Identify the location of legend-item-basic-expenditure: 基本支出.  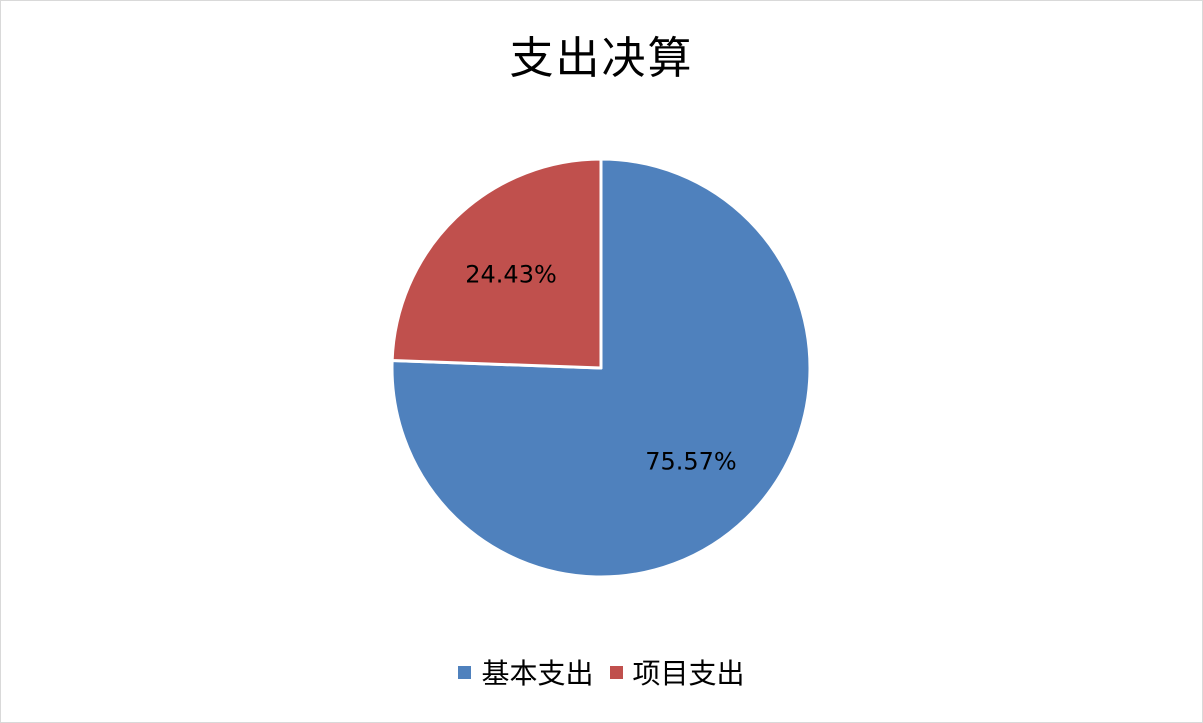
(526, 672).